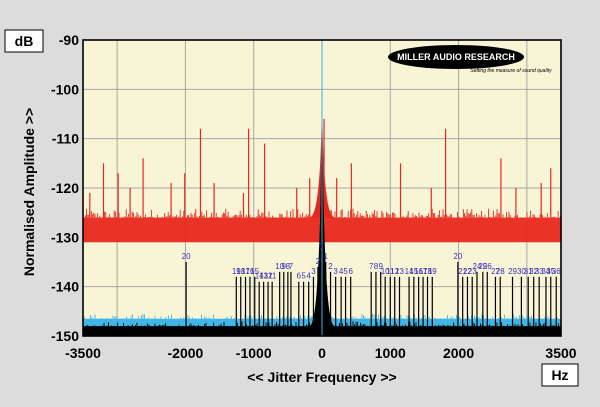 Image resolution: width=600 pixels, height=407 pixels. What do you see at coordinates (467, 271) in the screenshot?
I see `harmonic-label: 22` at bounding box center [467, 271].